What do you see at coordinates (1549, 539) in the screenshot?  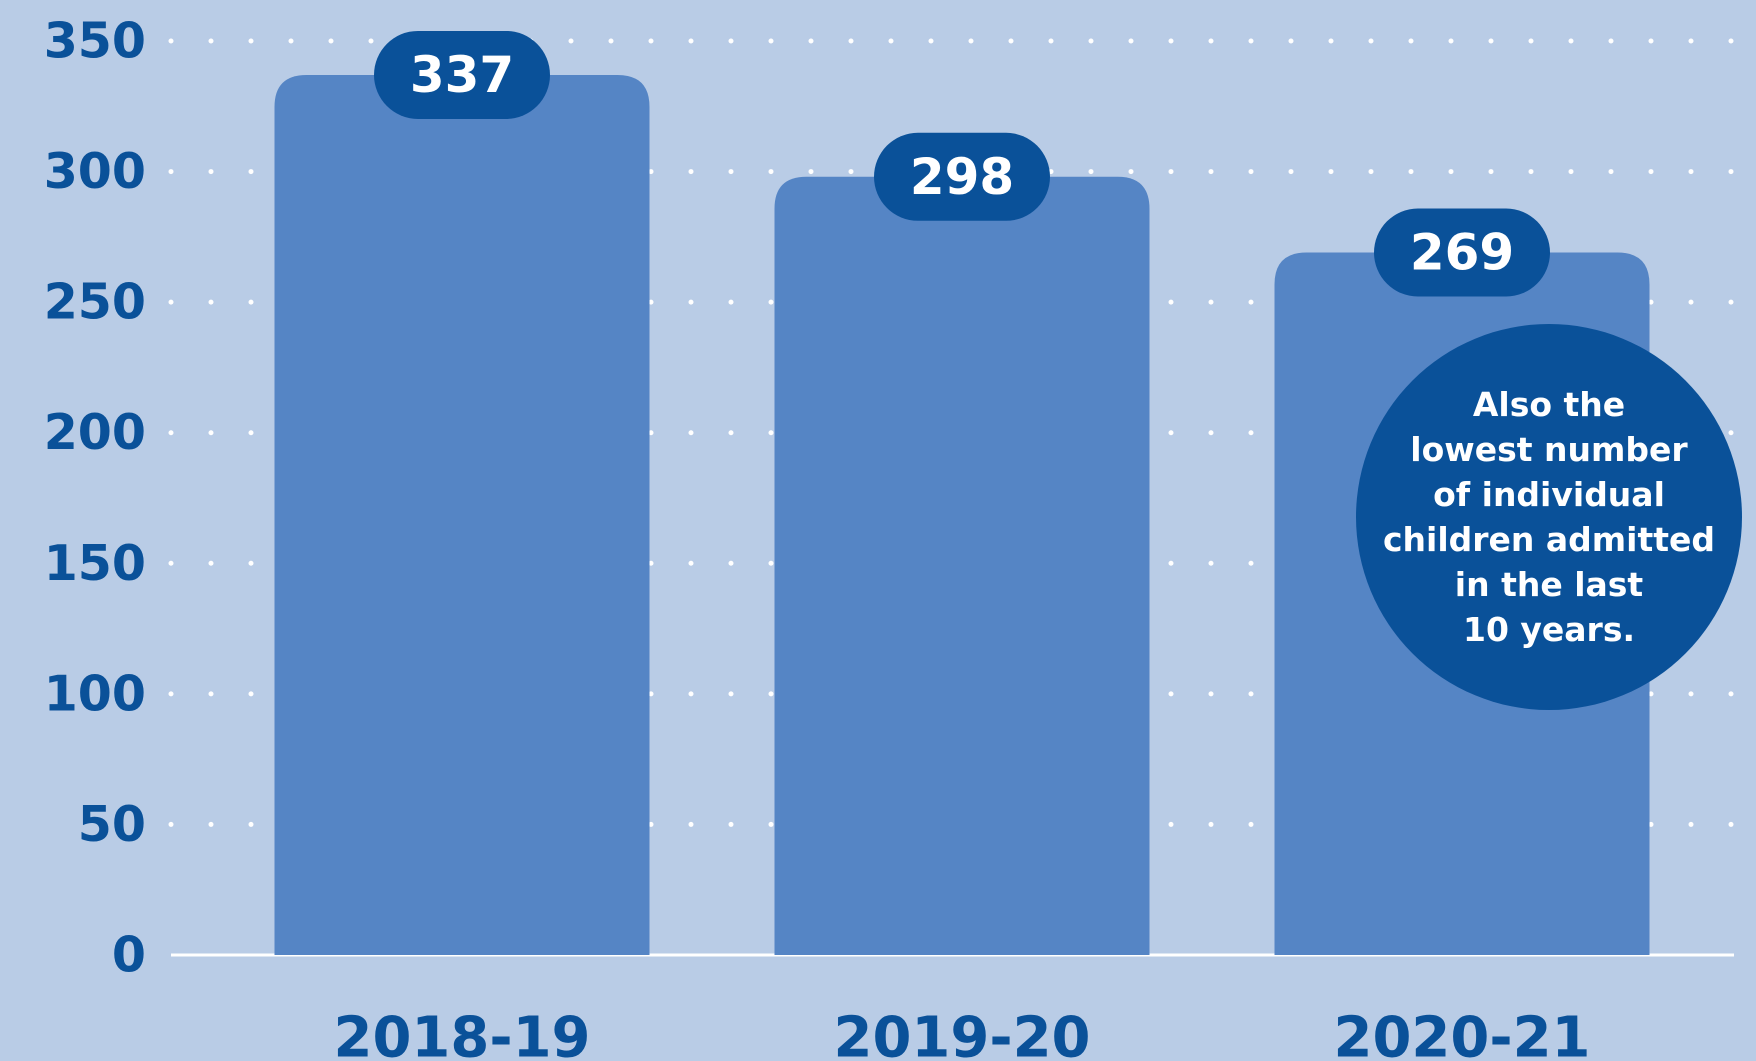 I see `annotation-text: children admitted` at bounding box center [1549, 539].